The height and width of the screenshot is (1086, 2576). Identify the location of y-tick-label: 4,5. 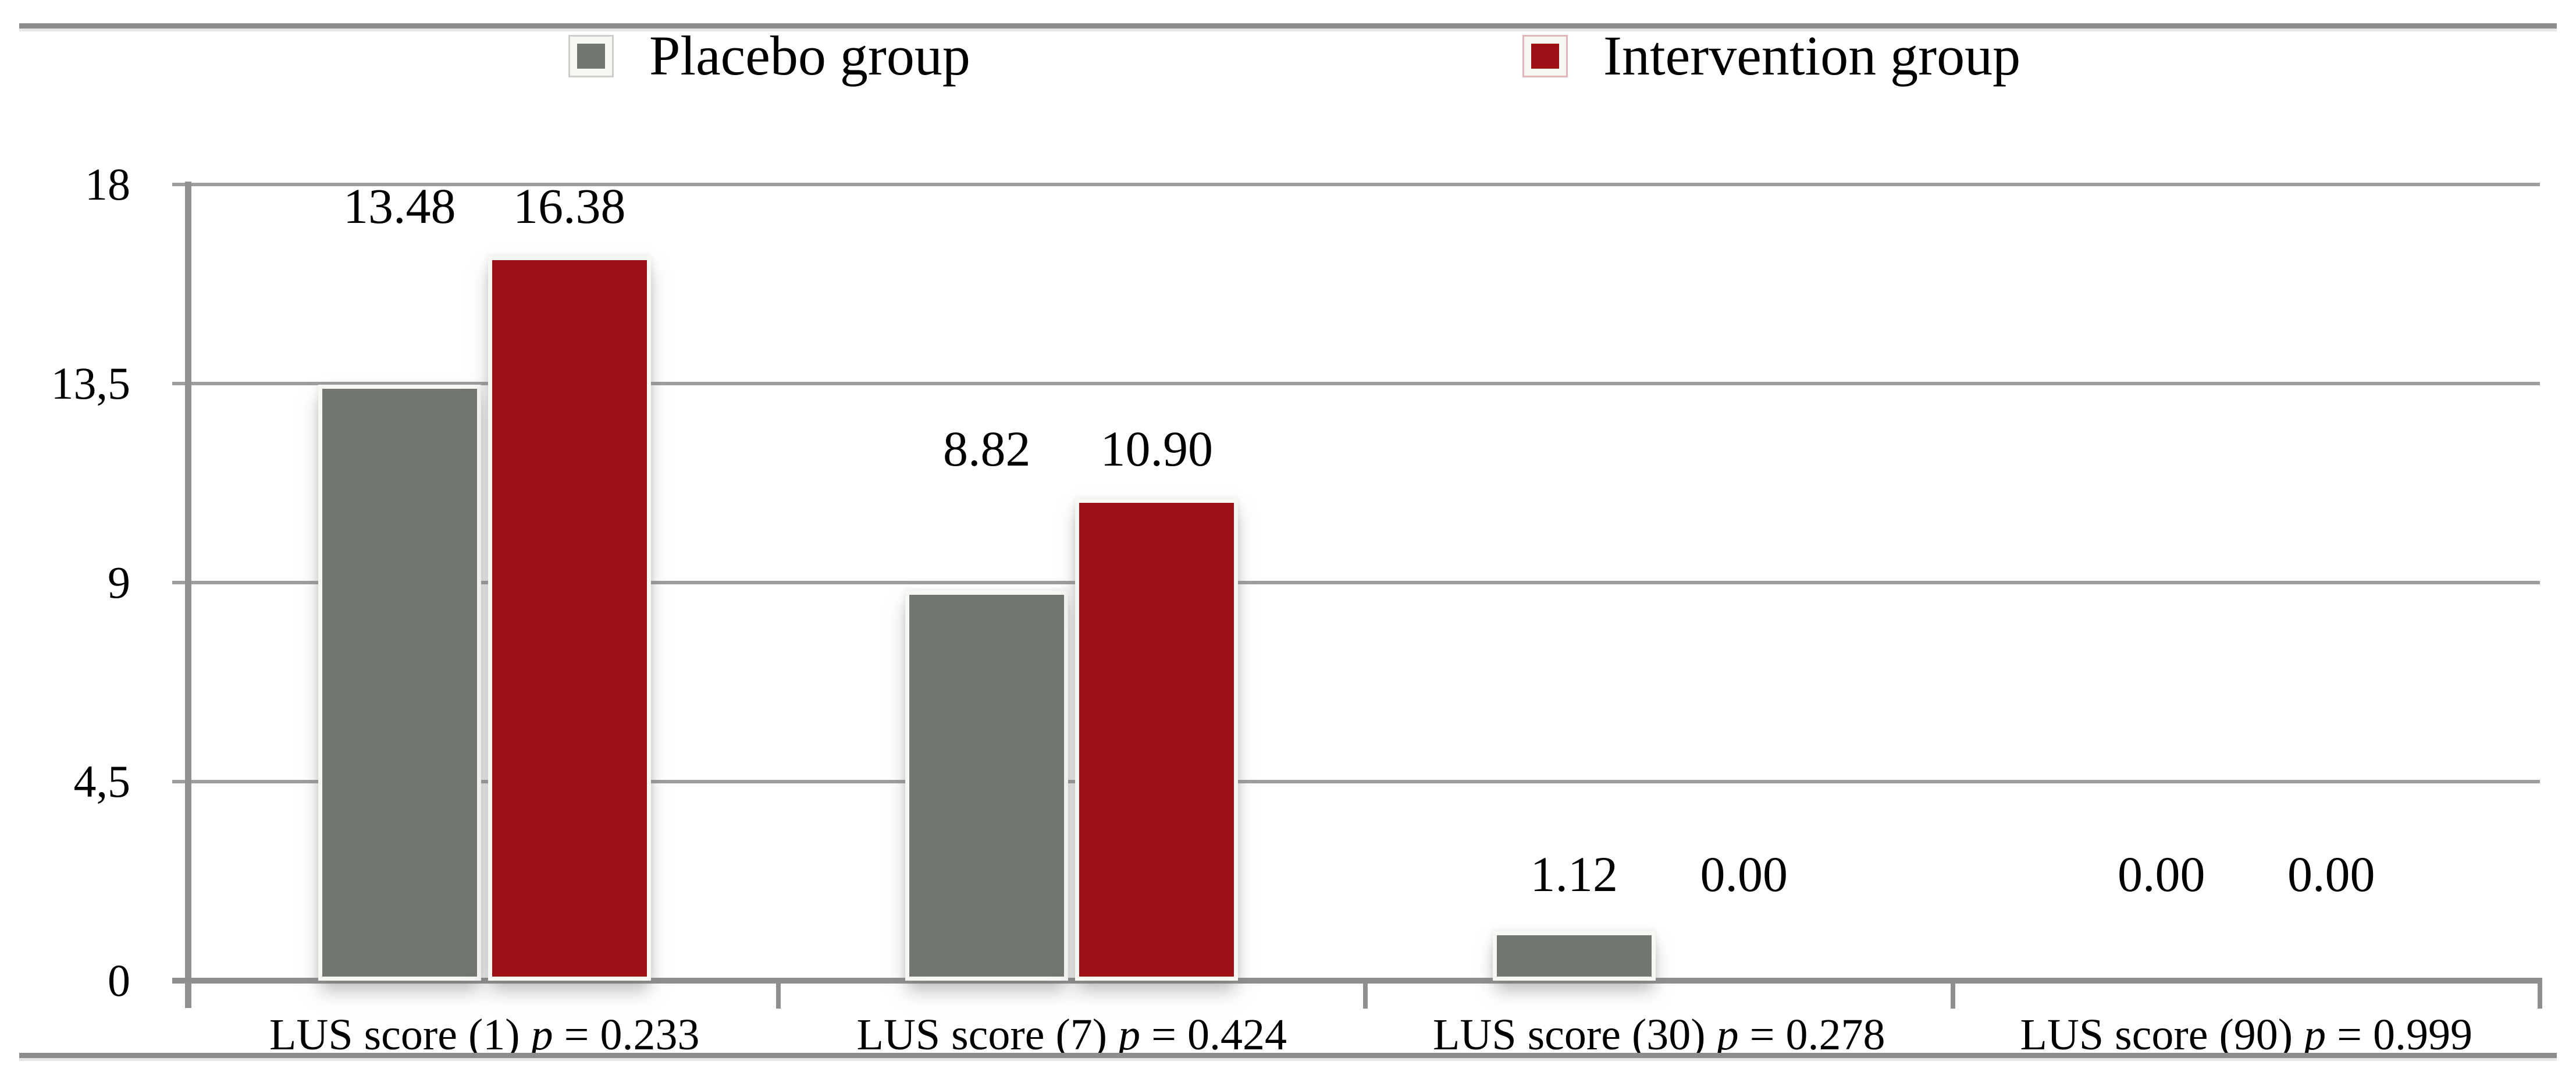
(102, 781).